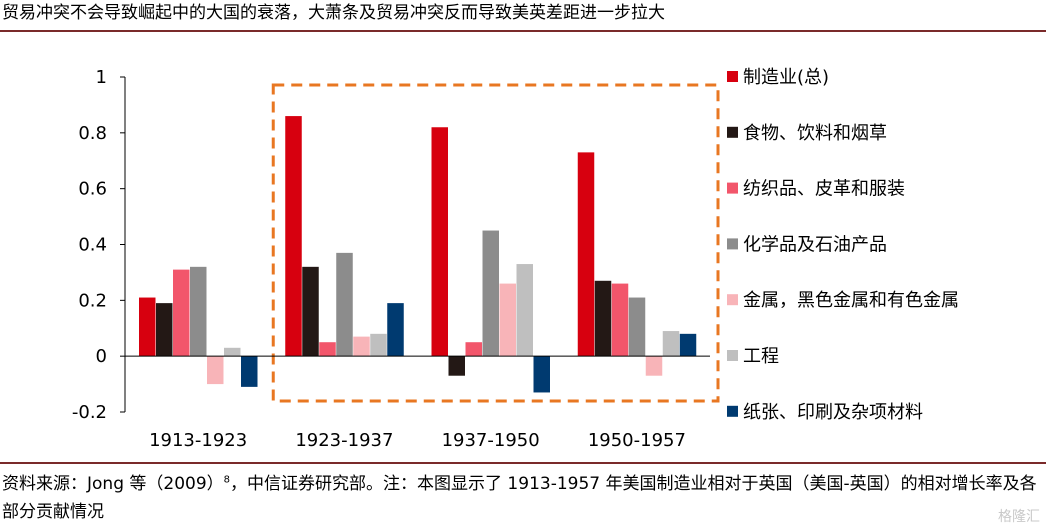 The height and width of the screenshot is (530, 1046). Describe the element at coordinates (523, 463) in the screenshot. I see `footnote-divider` at that location.